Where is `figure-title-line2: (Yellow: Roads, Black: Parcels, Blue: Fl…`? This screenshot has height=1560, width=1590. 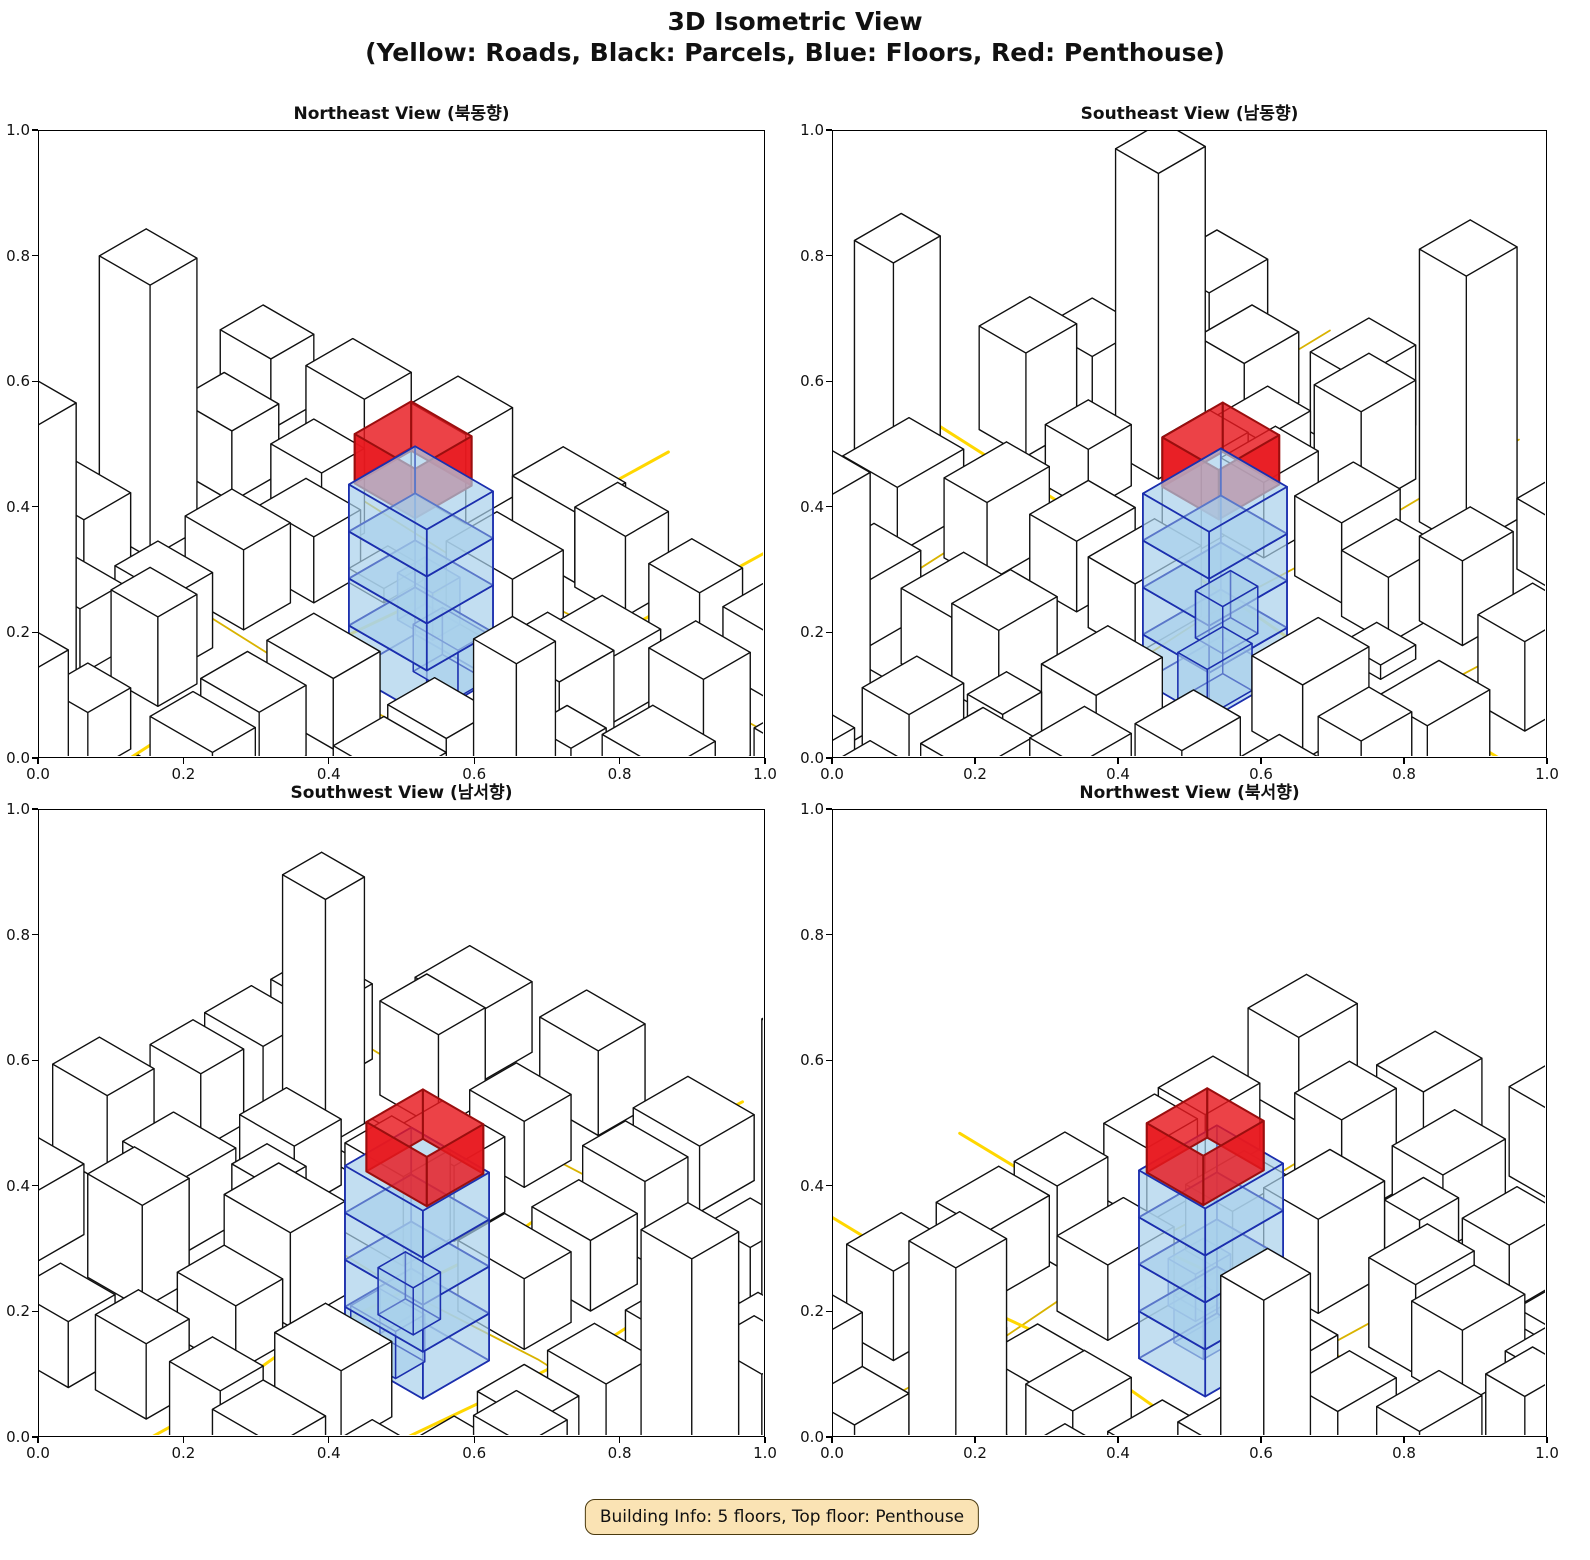 figure-title-line2: (Yellow: Roads, Black: Parcels, Blue: Fl… is located at coordinates (795, 52).